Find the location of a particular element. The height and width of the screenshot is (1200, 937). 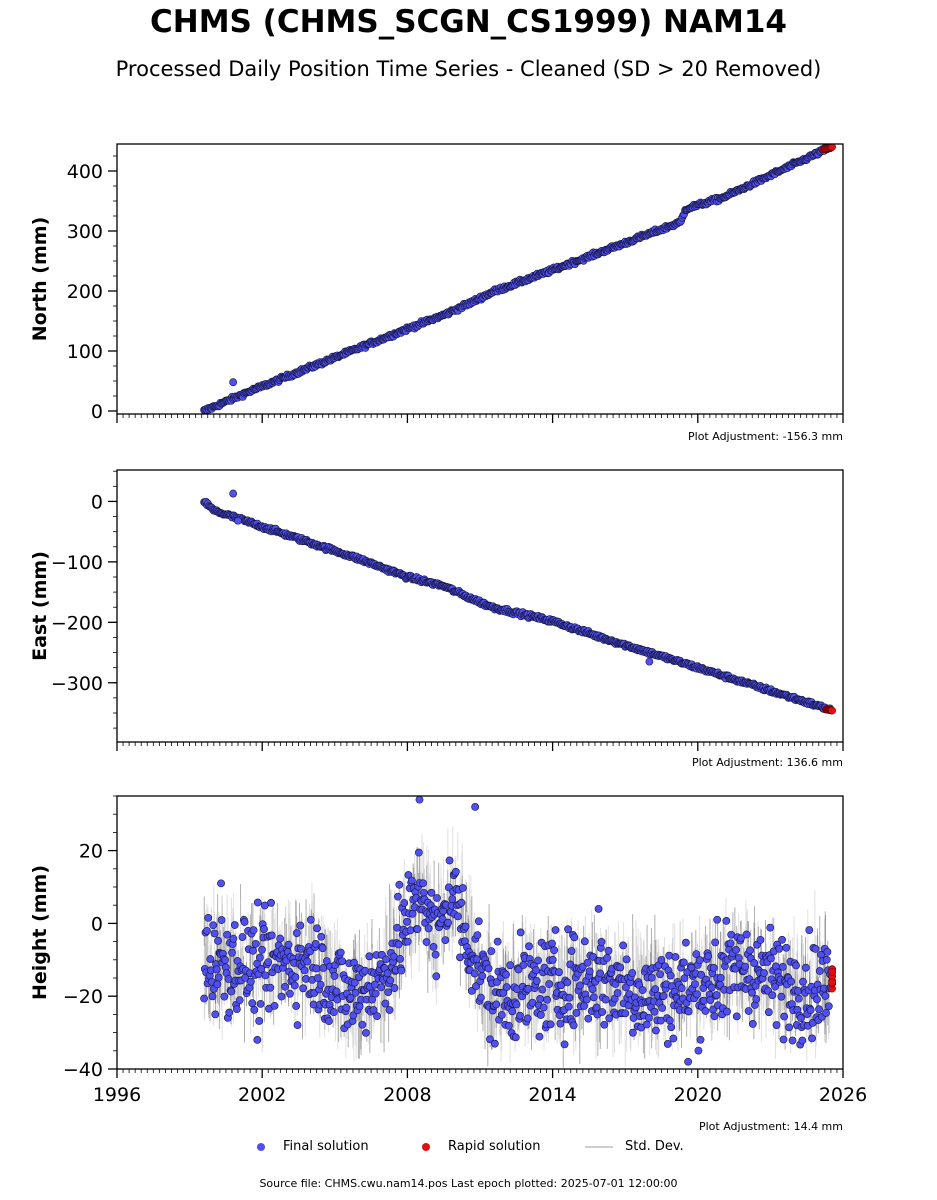

y-tick-label: −100 is located at coordinates (77, 563).